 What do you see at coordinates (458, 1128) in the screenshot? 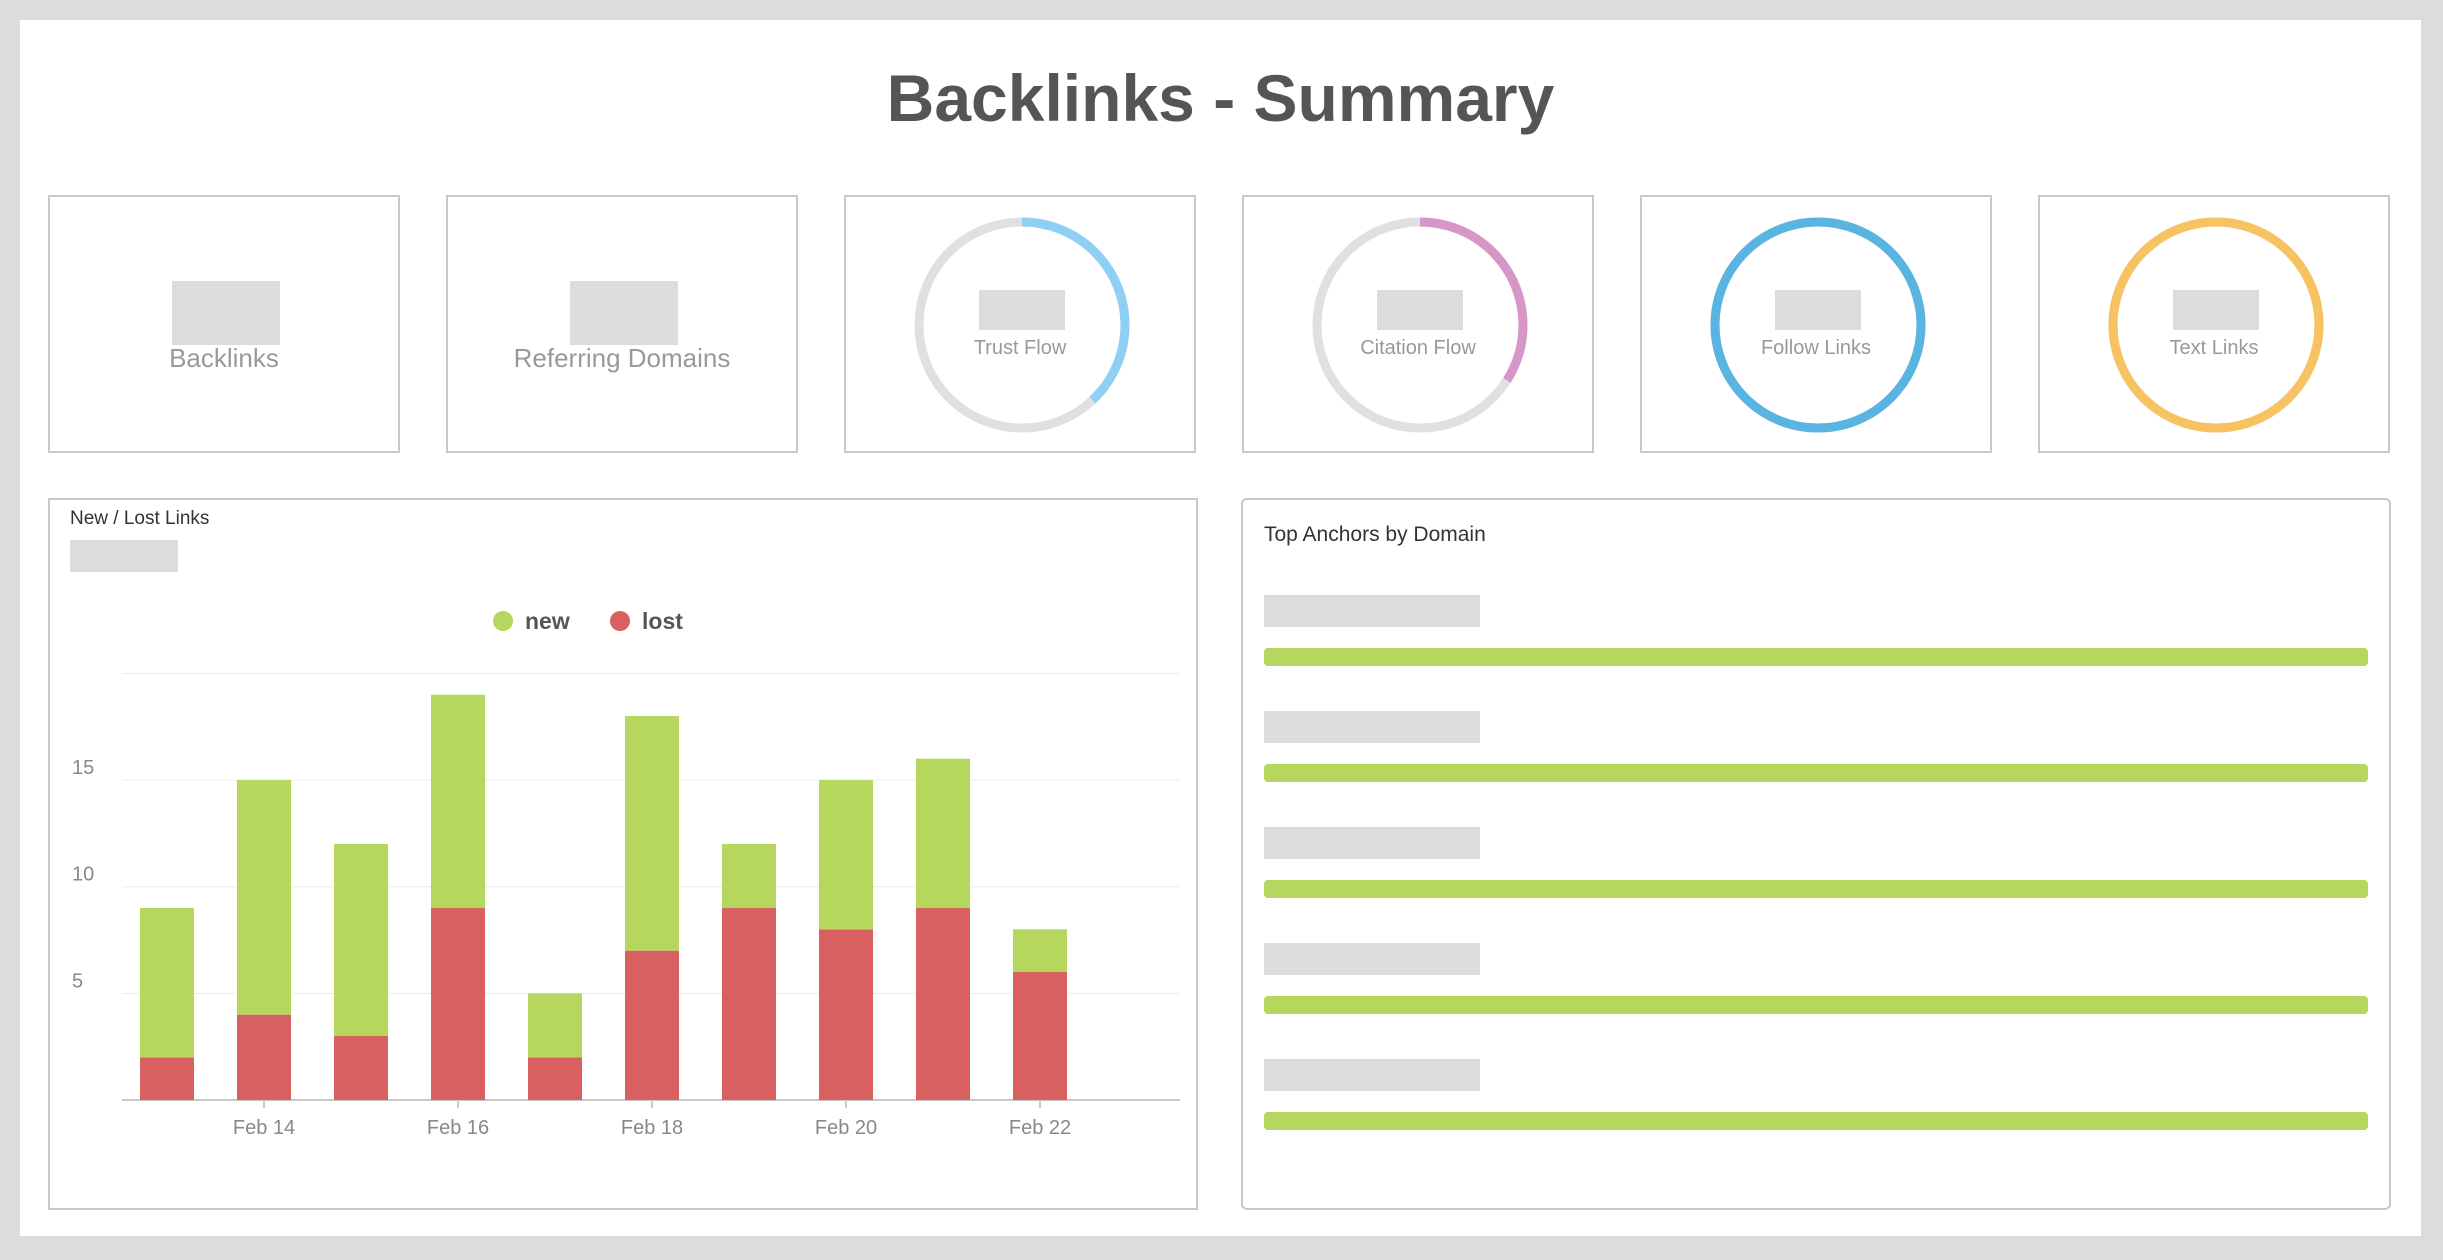
I see `x-tick-label: Feb 16` at bounding box center [458, 1128].